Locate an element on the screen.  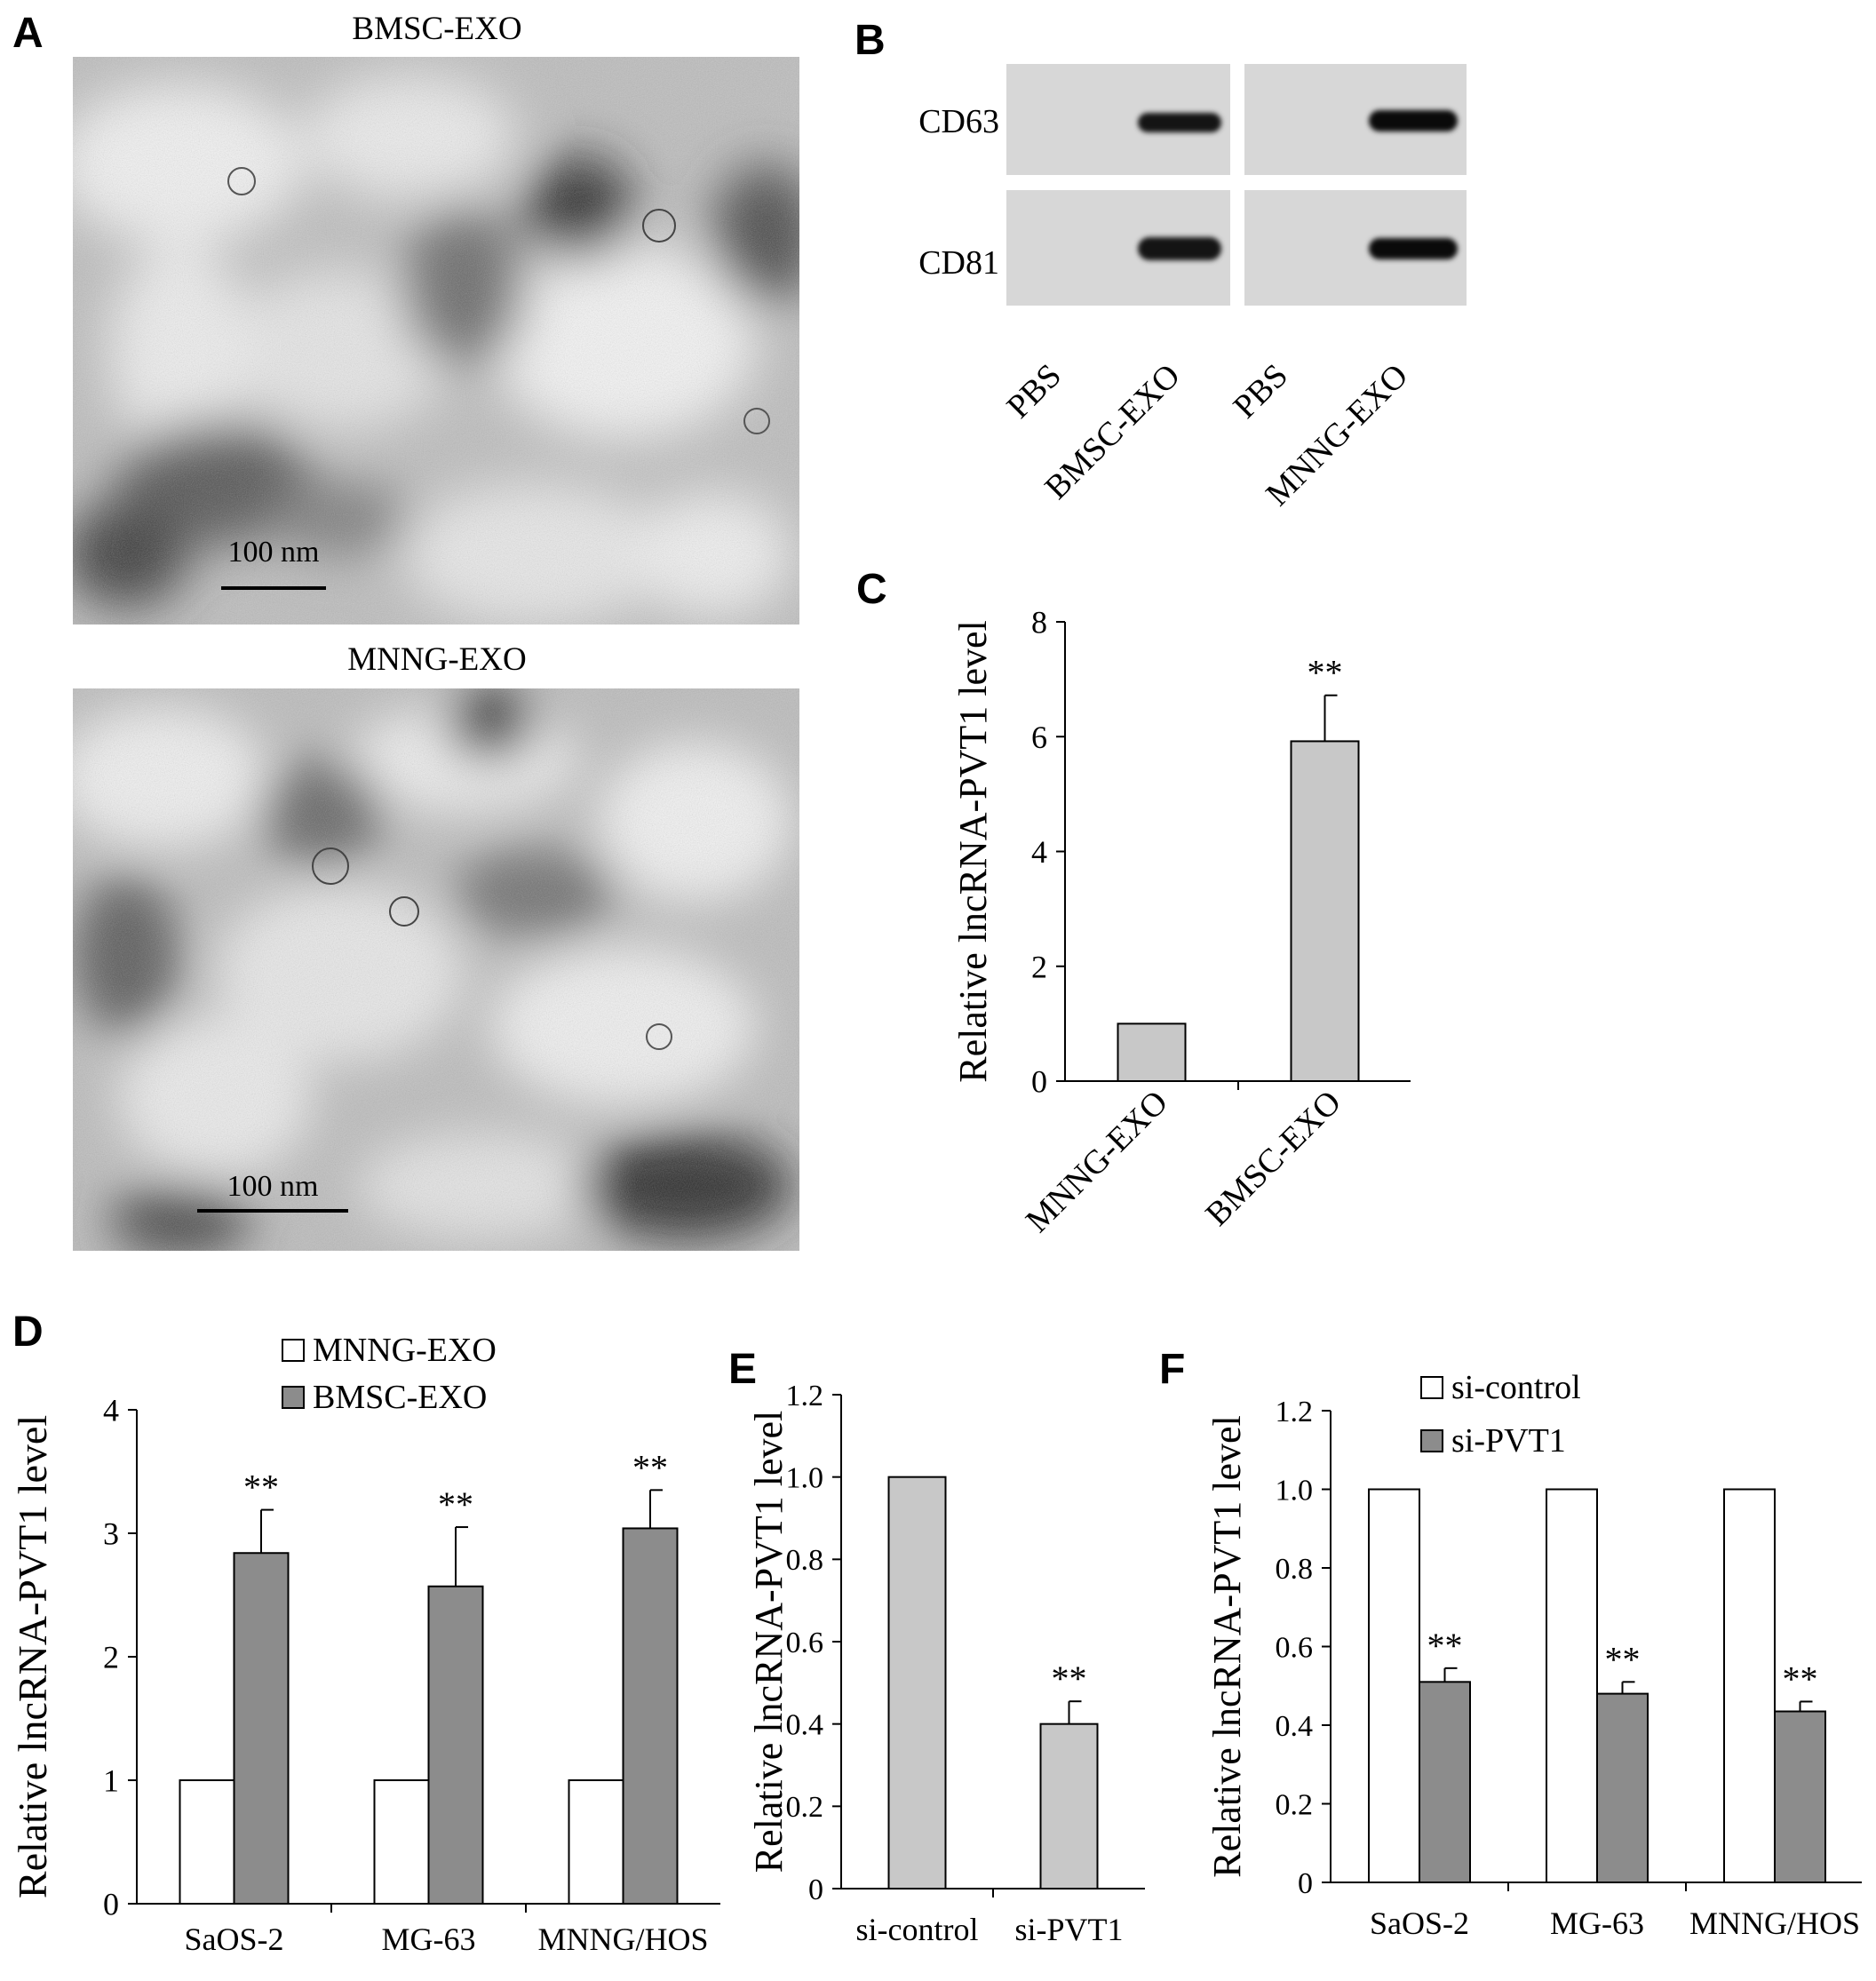
scale-bar-top is located at coordinates (273, 588).